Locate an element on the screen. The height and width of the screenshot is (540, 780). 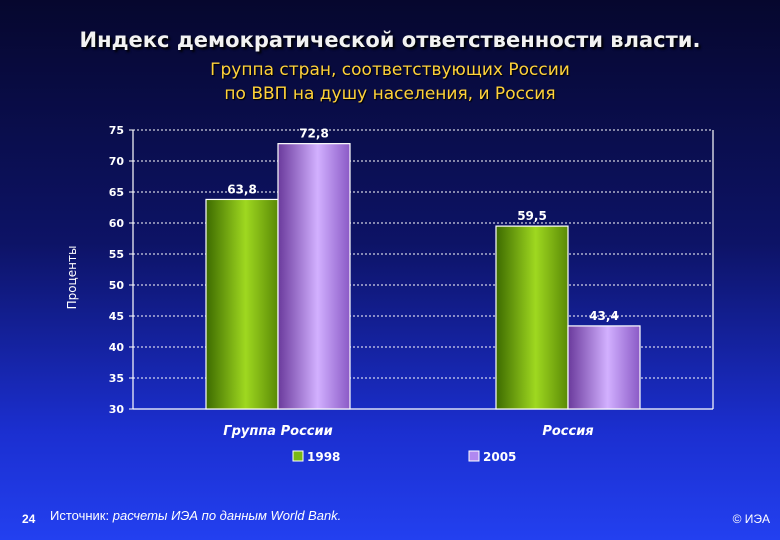
data-label: 43,4 is located at coordinates (604, 316).